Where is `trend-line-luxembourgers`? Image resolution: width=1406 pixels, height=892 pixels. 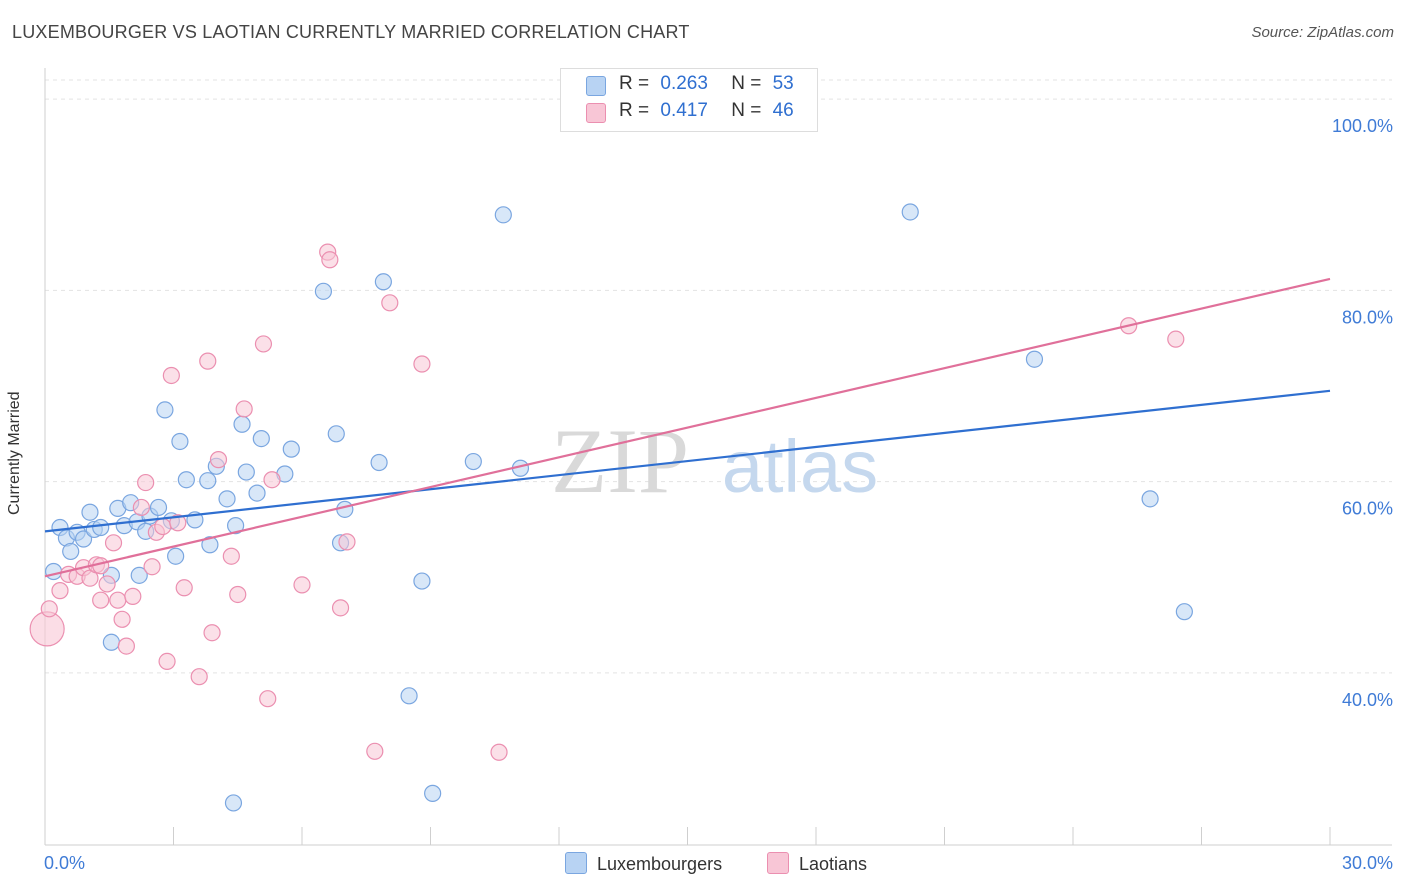
trend-line-luxembourgers is located at coordinates (687, 461).